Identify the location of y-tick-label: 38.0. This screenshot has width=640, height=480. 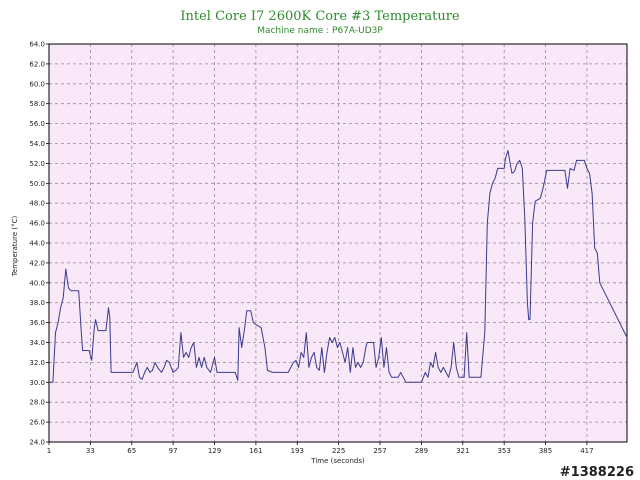
(37, 303).